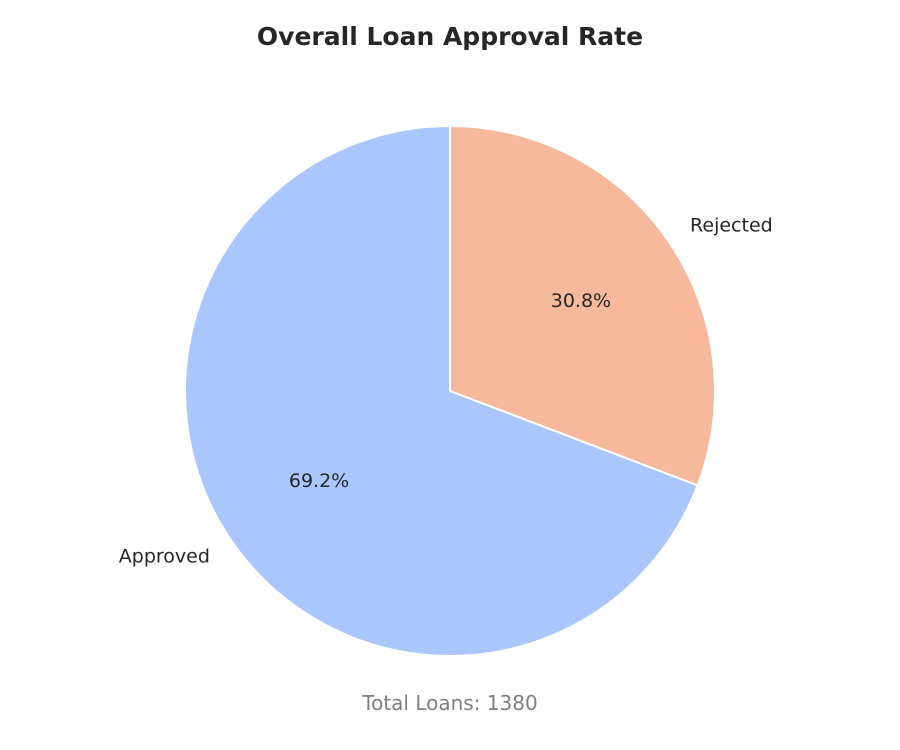 The height and width of the screenshot is (750, 900). Describe the element at coordinates (164, 556) in the screenshot. I see `pie-category-label-approved: Approved` at that location.